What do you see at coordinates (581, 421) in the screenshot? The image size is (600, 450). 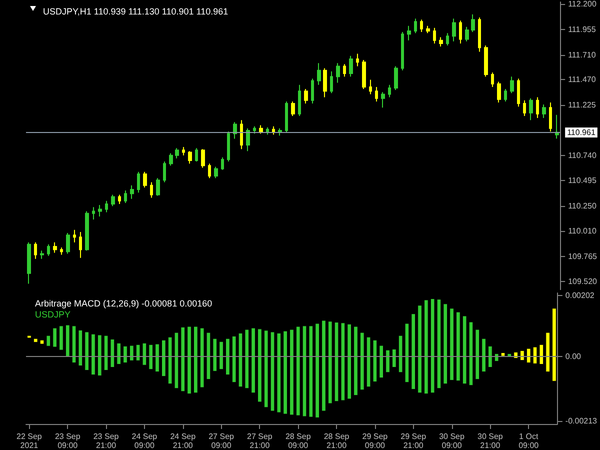 I see `y-tick-label: -0.00213` at bounding box center [581, 421].